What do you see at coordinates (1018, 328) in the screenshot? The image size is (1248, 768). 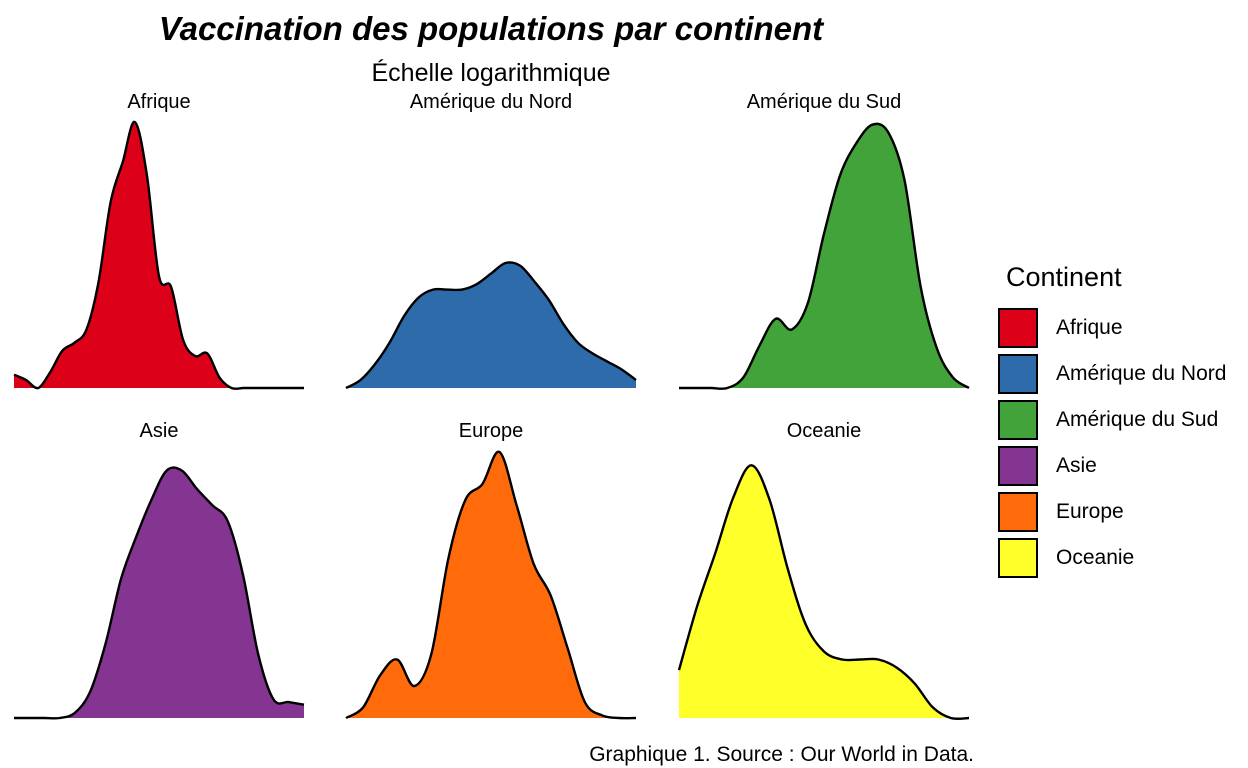 I see `legend-key-afrique` at bounding box center [1018, 328].